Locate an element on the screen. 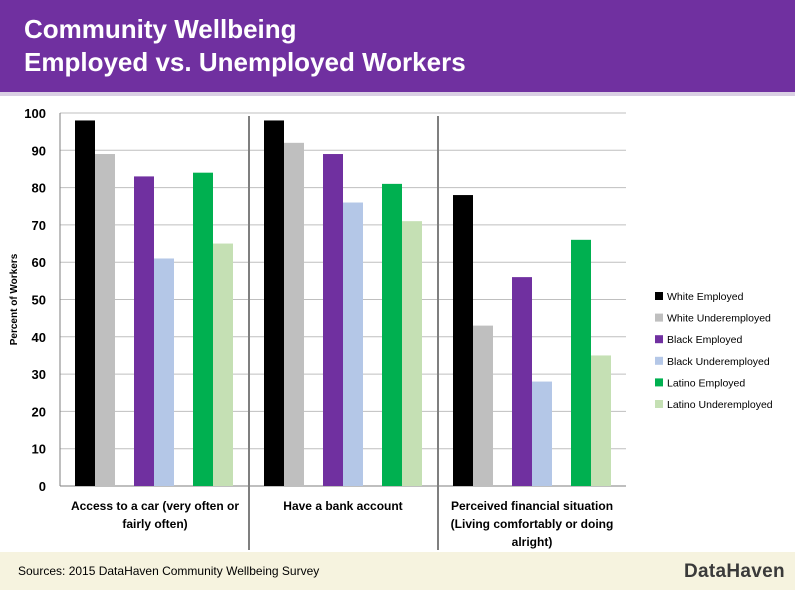  y-tick-label: 100 is located at coordinates (35, 113).